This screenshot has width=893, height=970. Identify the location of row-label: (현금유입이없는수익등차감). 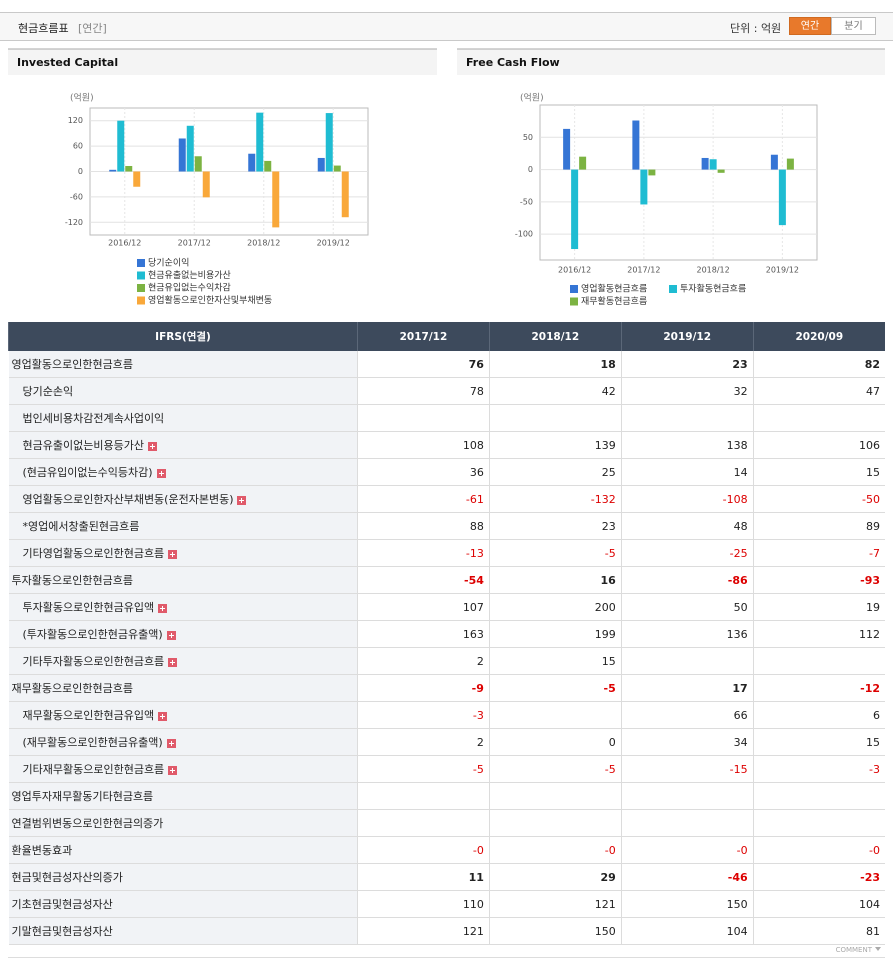
(183, 472).